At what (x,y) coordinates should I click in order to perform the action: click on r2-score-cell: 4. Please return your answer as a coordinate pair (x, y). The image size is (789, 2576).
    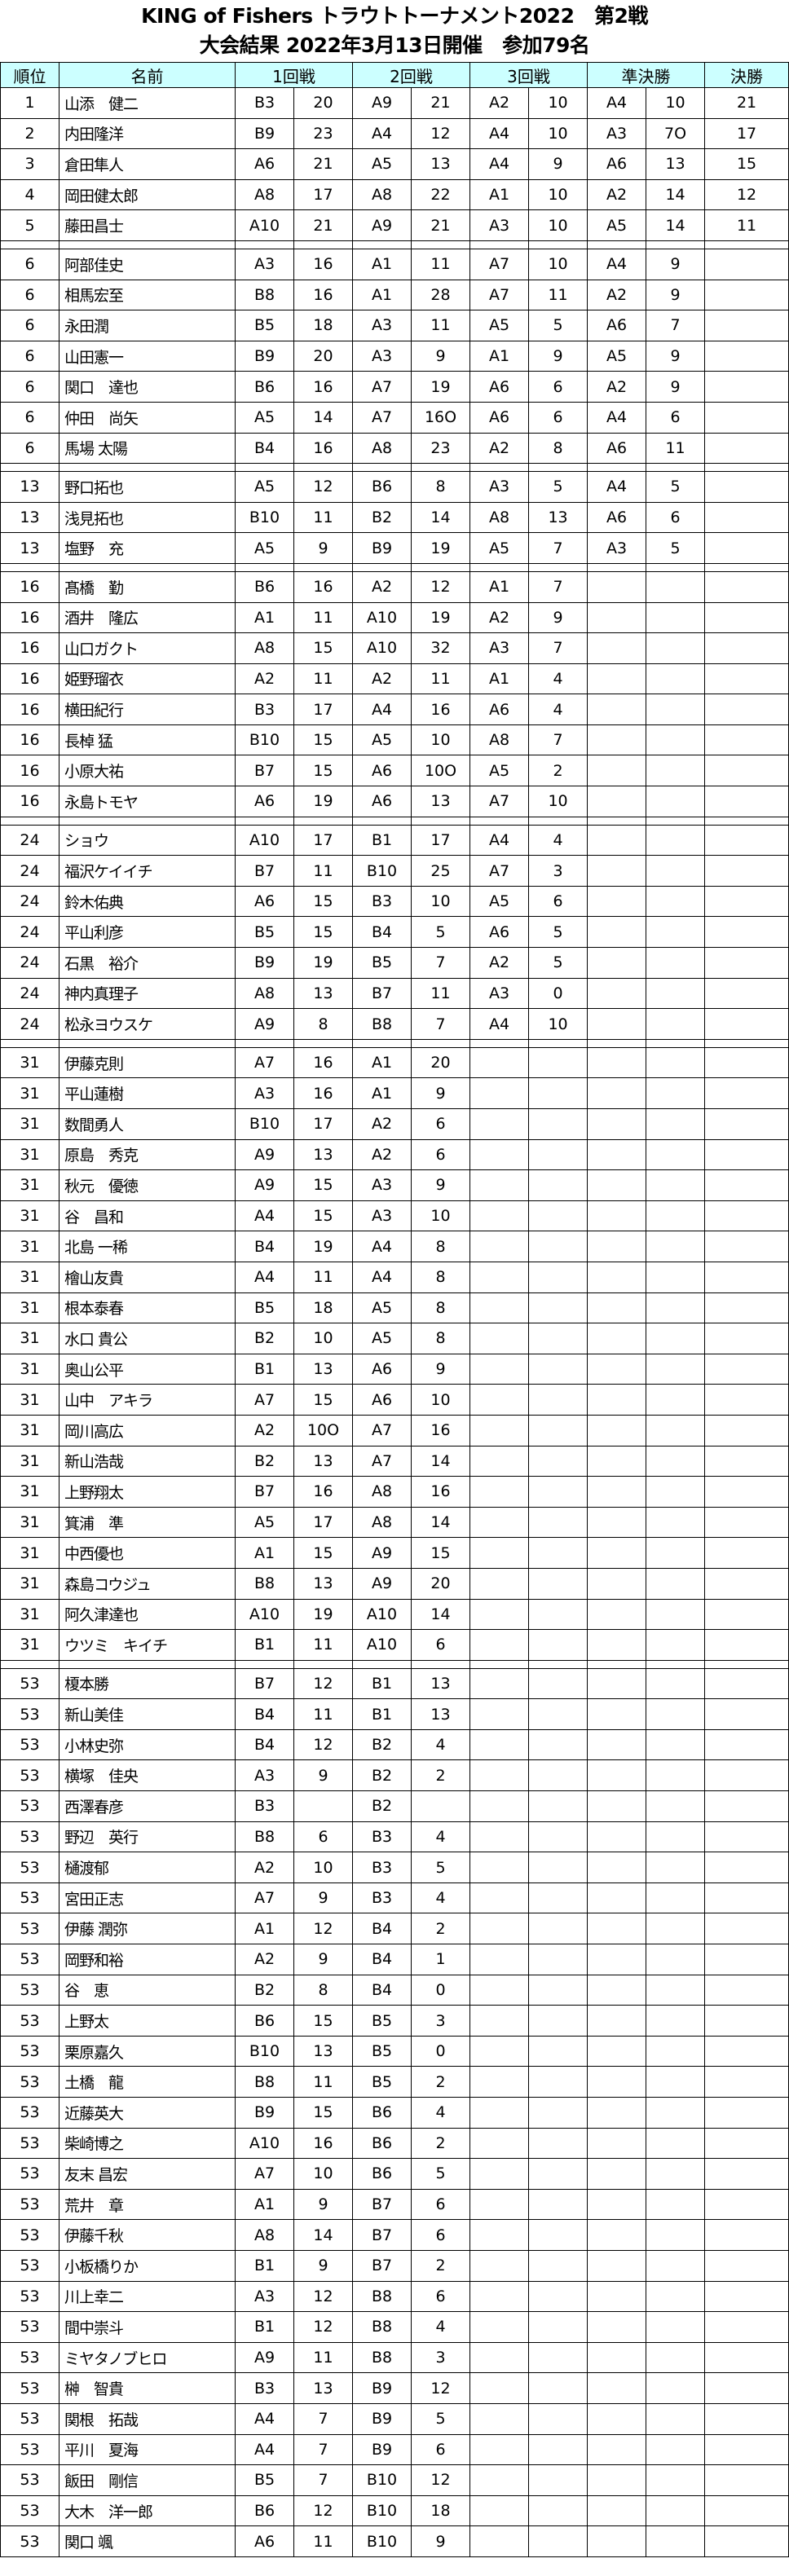
    Looking at the image, I should click on (441, 1898).